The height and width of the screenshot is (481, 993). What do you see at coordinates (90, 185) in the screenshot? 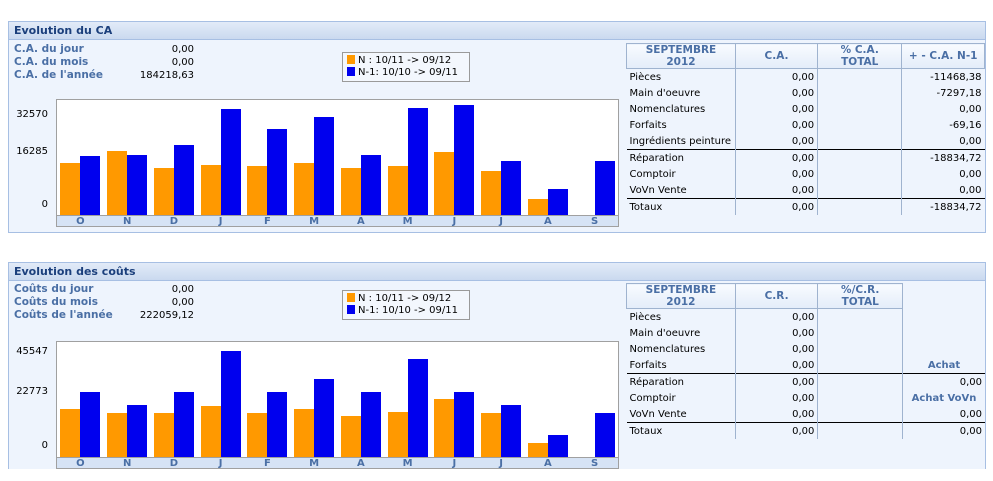
I see `bar-n1-o` at bounding box center [90, 185].